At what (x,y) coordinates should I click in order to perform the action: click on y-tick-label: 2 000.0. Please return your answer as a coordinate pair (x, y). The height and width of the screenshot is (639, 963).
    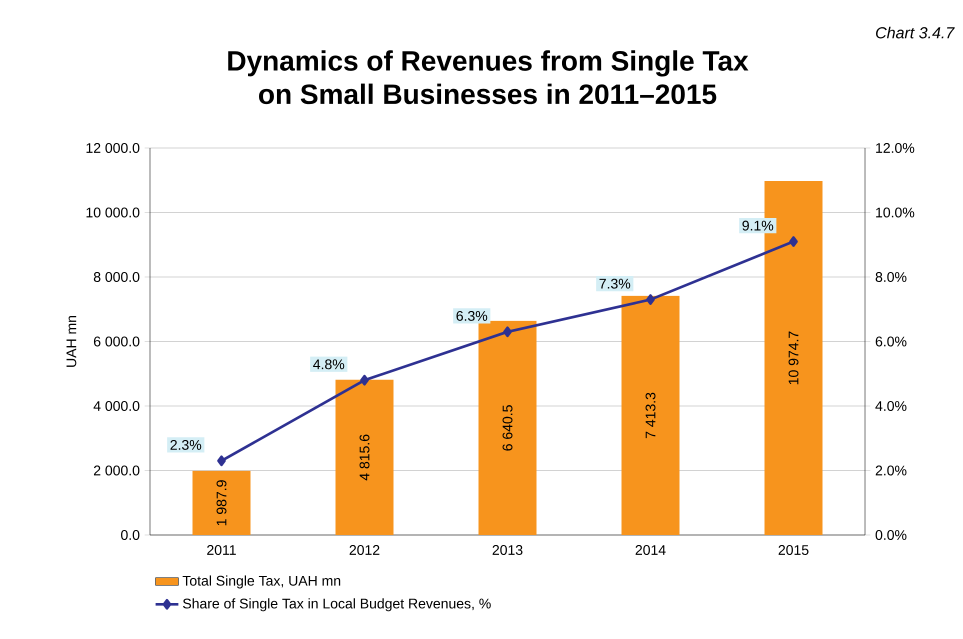
    Looking at the image, I should click on (117, 471).